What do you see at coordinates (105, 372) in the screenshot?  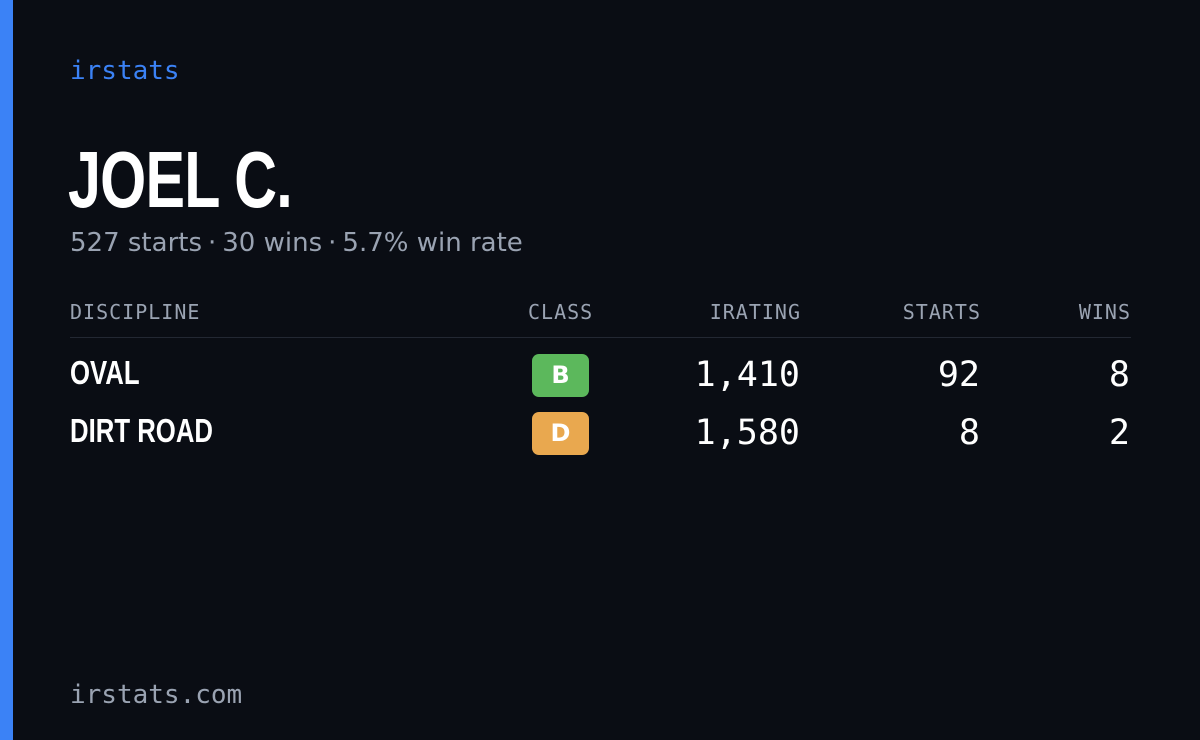 I see `discipline-name: OVAL` at bounding box center [105, 372].